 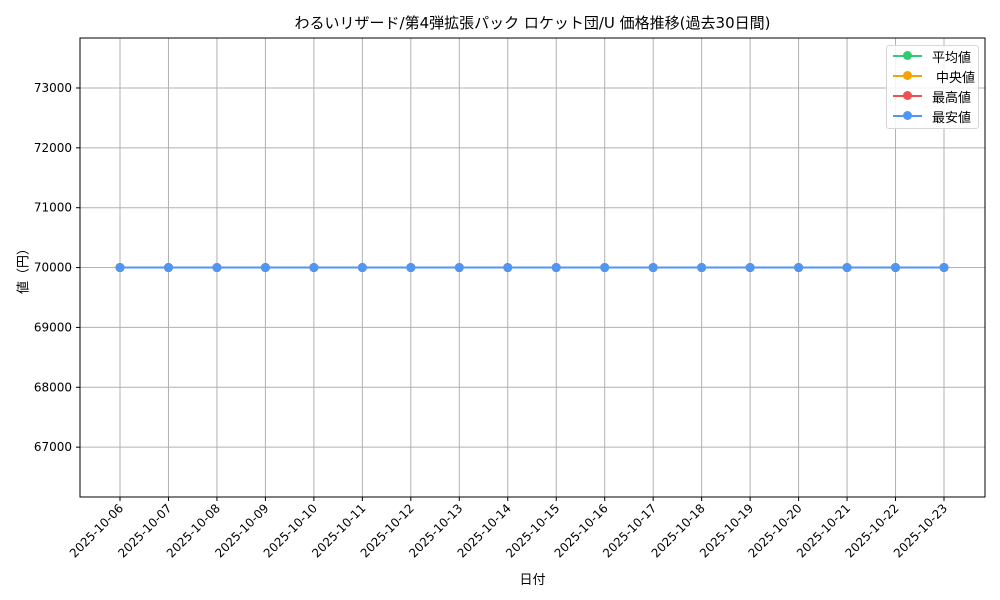 I want to click on legend-item-average: 平均値, so click(x=932, y=56).